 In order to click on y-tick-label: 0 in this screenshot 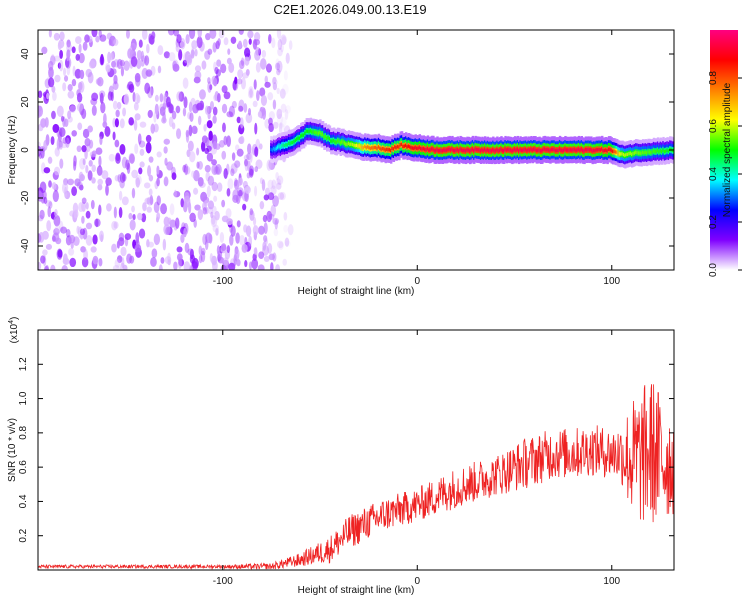, I will do `click(25, 150)`.